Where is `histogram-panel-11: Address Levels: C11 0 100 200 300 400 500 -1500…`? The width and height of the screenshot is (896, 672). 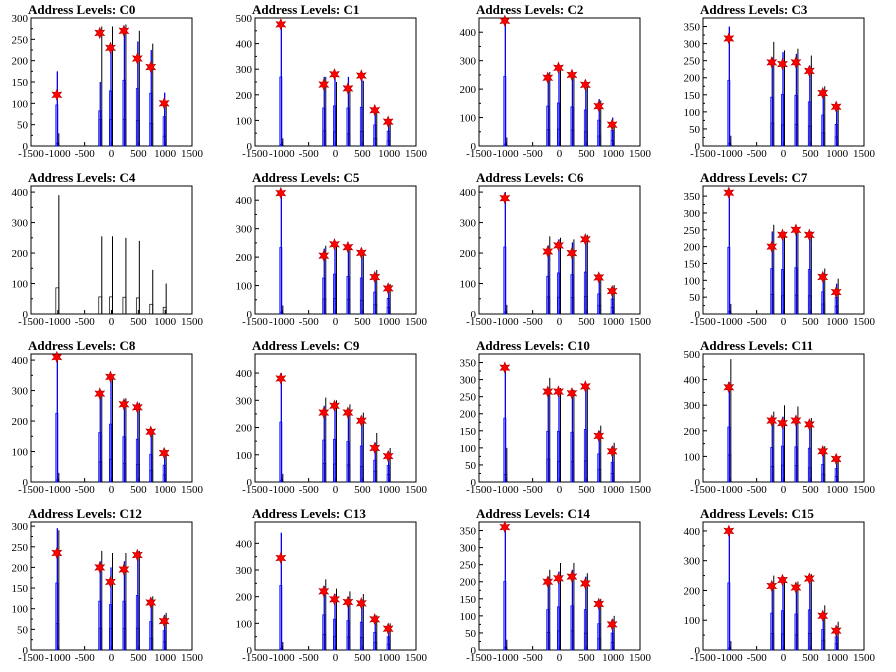
histogram-panel-11: Address Levels: C11 0 100 200 300 400 500 -1500… is located at coordinates (784, 420).